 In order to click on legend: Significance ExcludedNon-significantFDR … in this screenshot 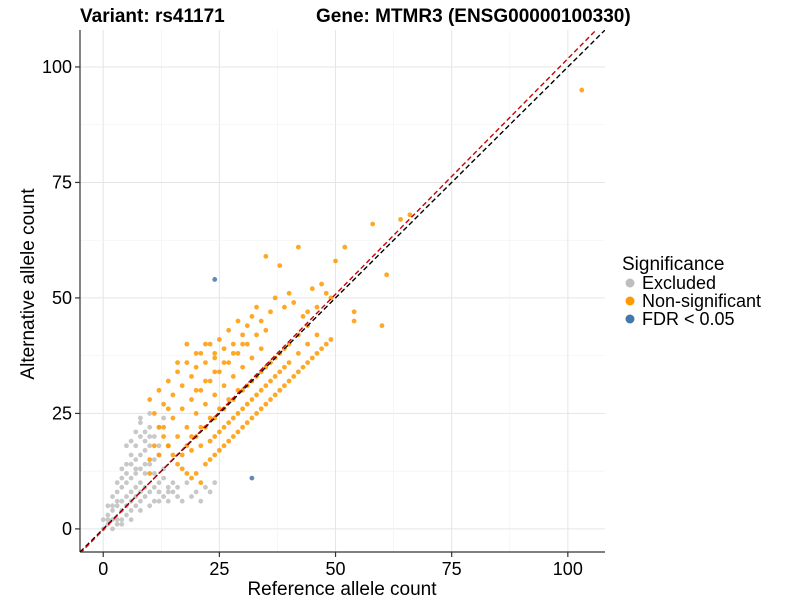, I will do `click(691, 291)`.